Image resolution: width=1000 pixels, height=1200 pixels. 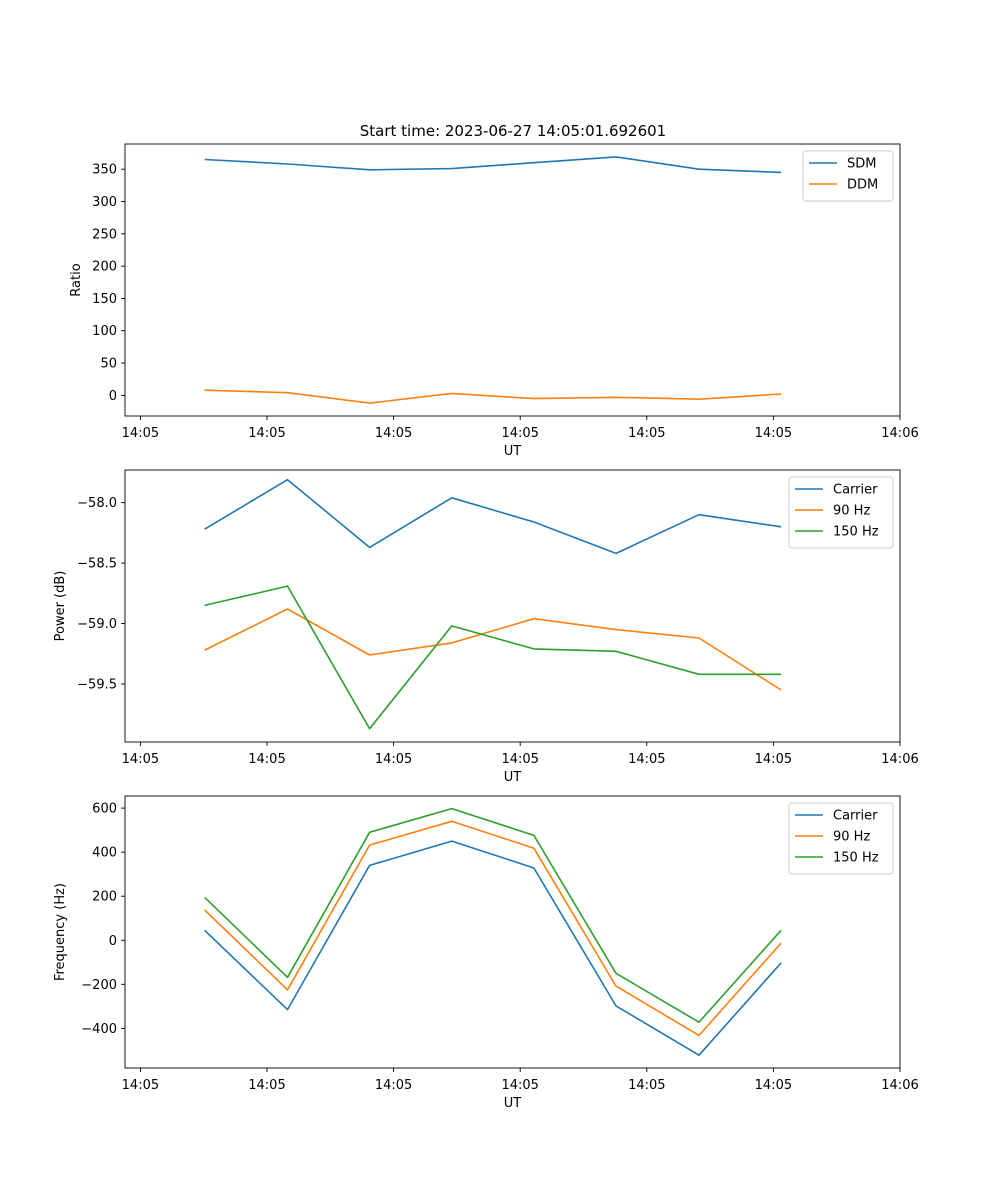 What do you see at coordinates (97, 564) in the screenshot?
I see `y-tick-label: −58.5` at bounding box center [97, 564].